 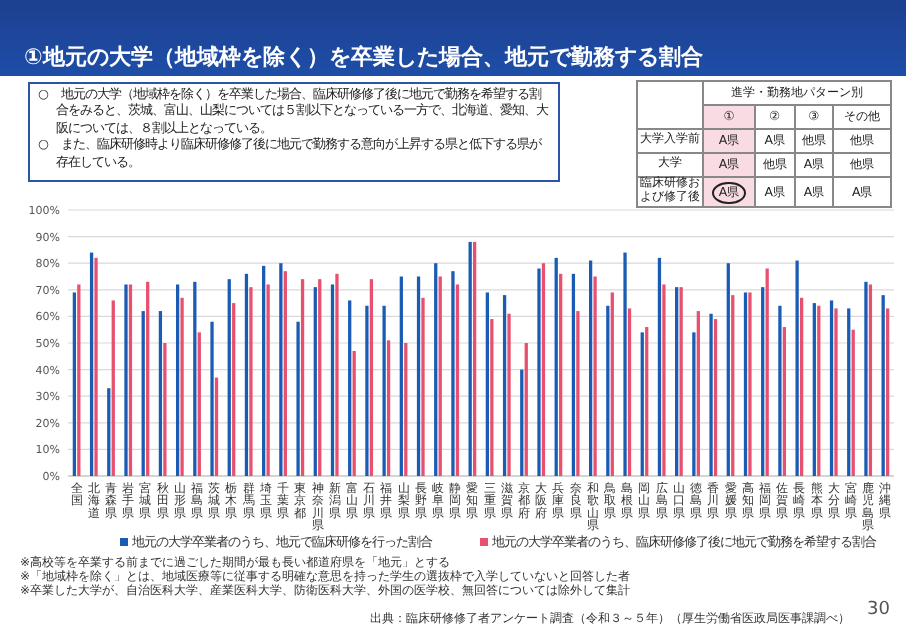 I want to click on chart-title: ①地元の大学（地域枠を除く）を卒業した場合、地元で勤務する割合, so click(x=363, y=57).